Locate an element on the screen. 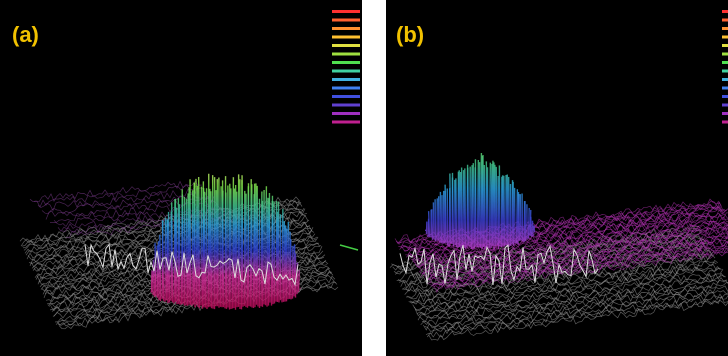 The width and height of the screenshot is (728, 356). profile-line is located at coordinates (499, 264).